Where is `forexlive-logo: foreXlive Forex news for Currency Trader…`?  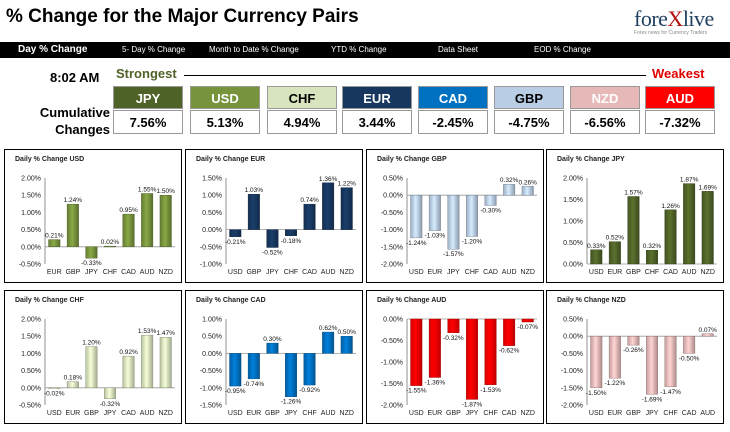
forexlive-logo: foreXlive Forex news for Currency Trader… is located at coordinates (677, 22).